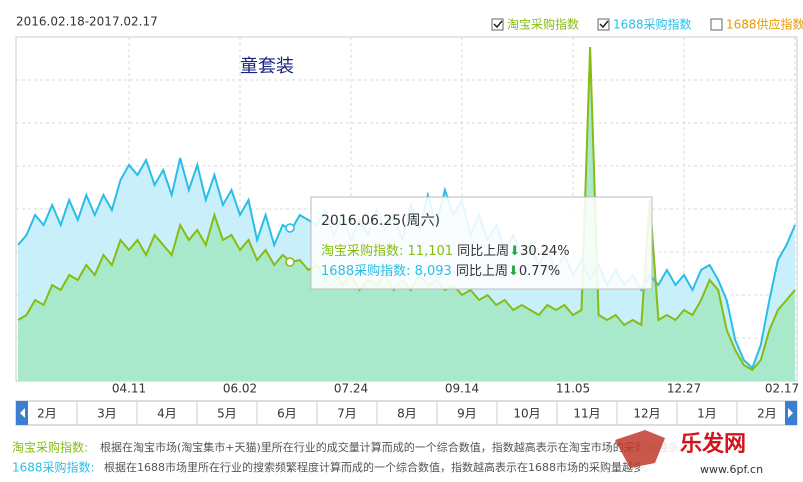 This screenshot has height=482, width=803. Describe the element at coordinates (707, 414) in the screenshot. I see `month-label: 1月` at that location.